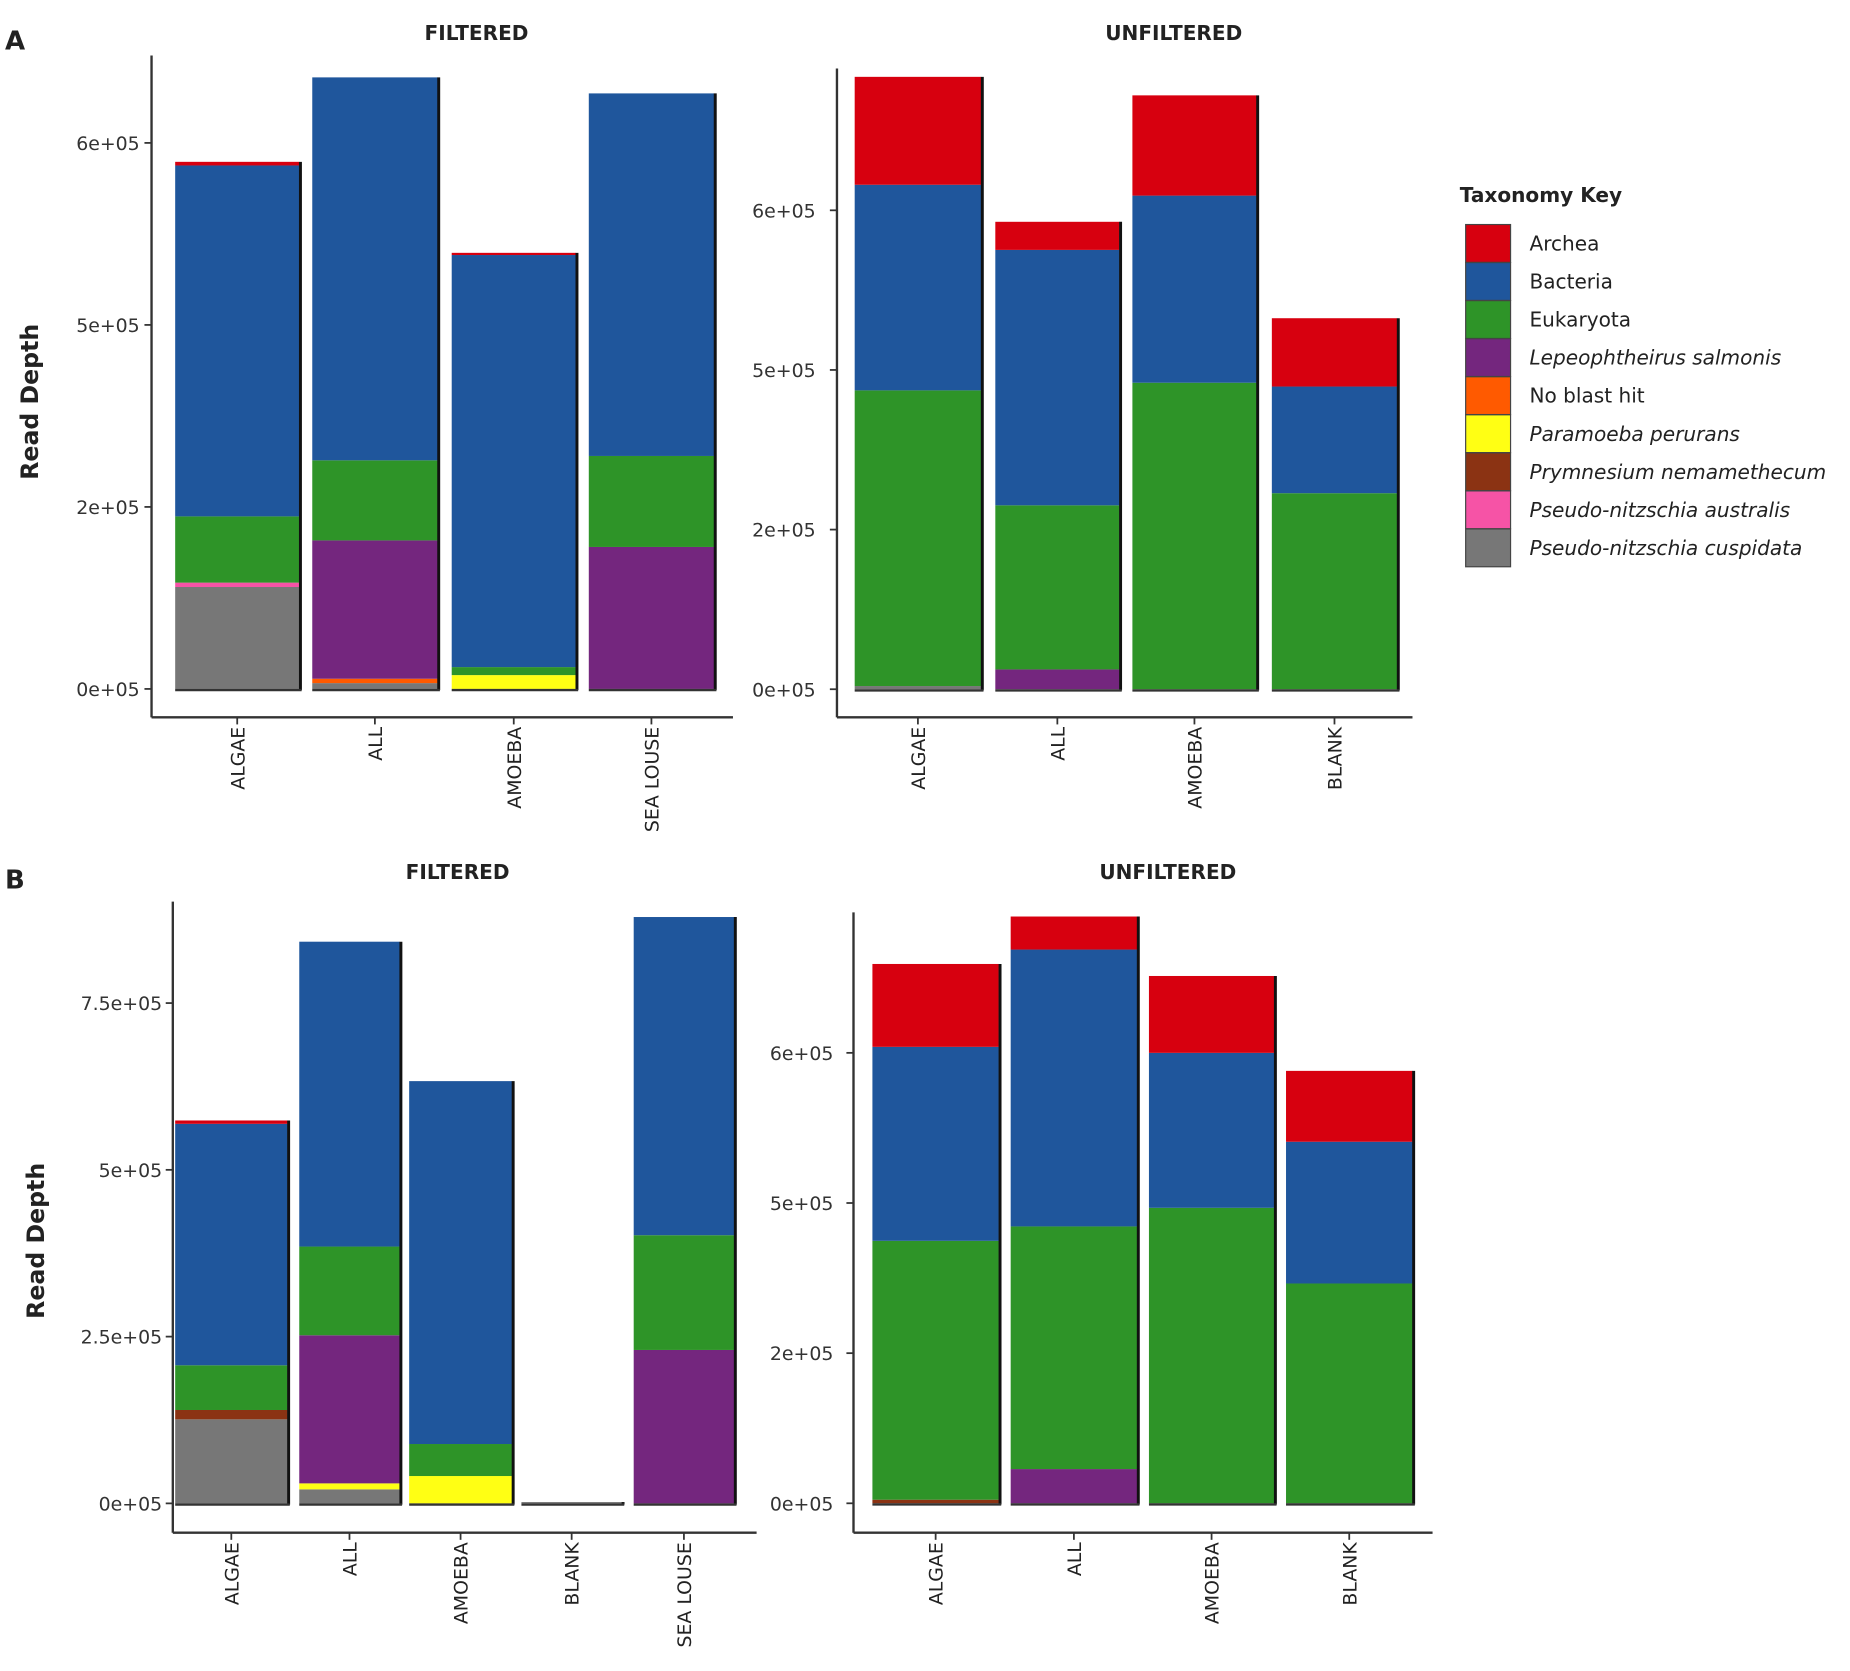 This screenshot has width=1850, height=1671. Describe the element at coordinates (1634, 434) in the screenshot. I see `legend-label: Paramoeba perurans` at that location.